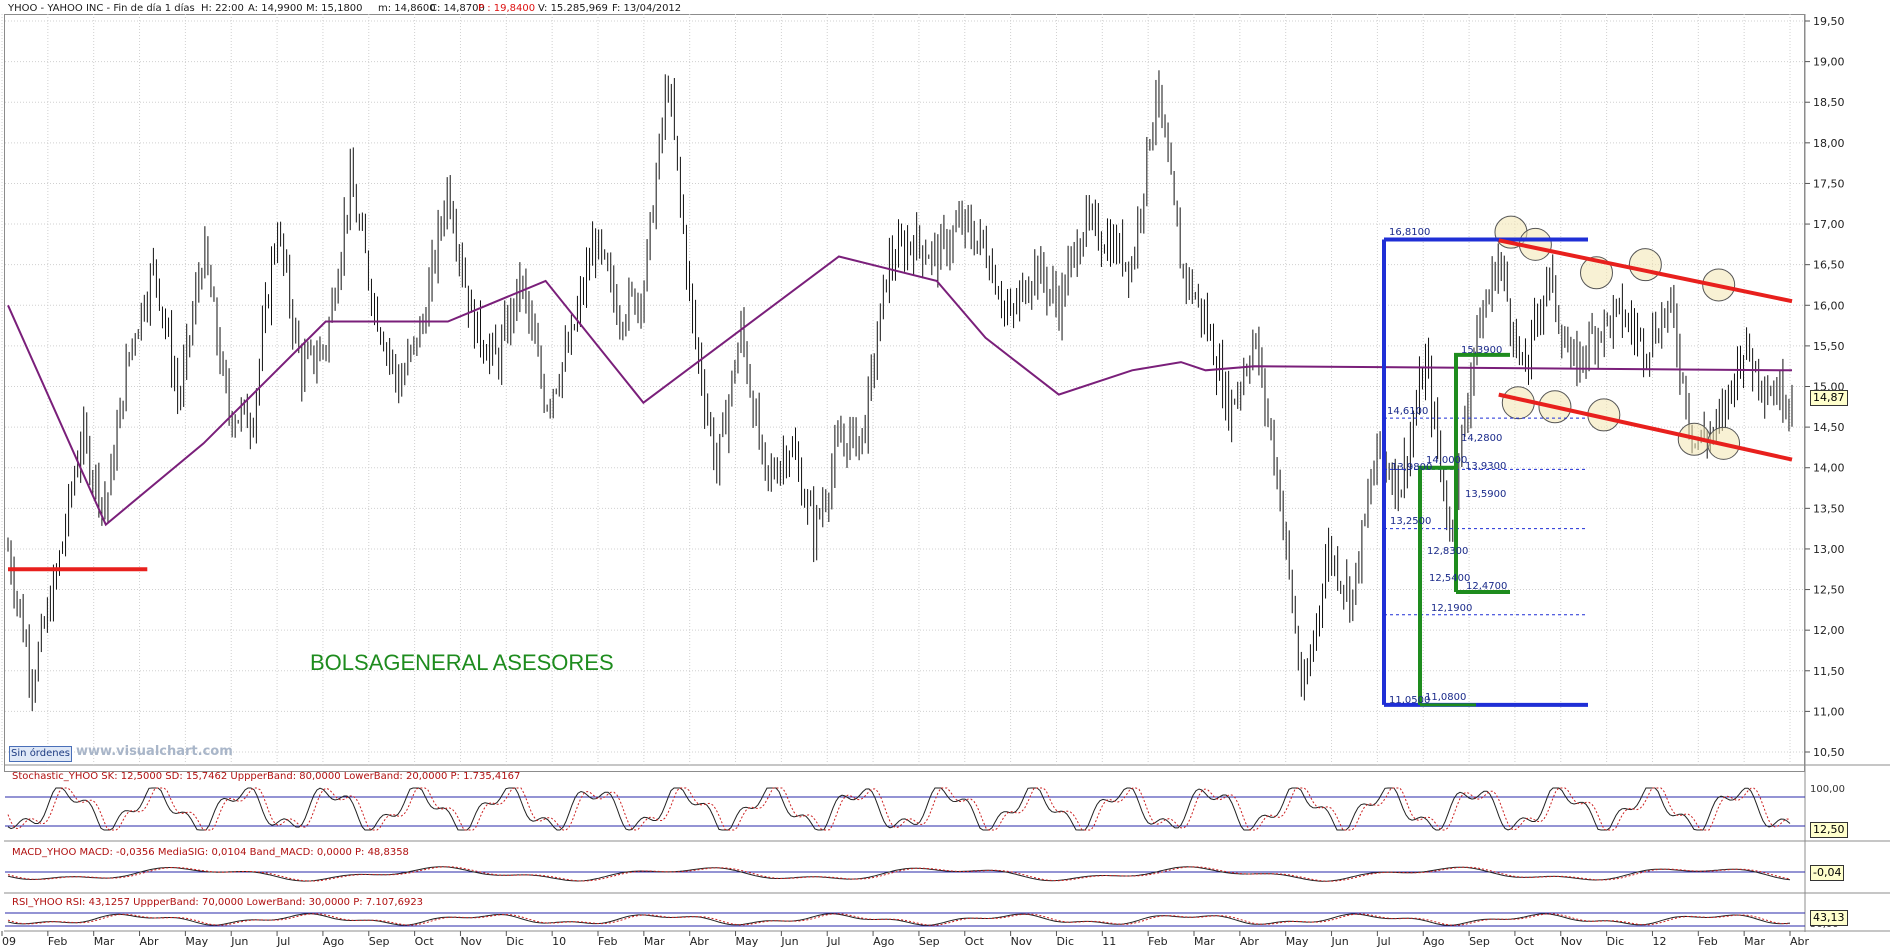  Describe the element at coordinates (1829, 305) in the screenshot. I see `y-tick-label: 16,00` at that location.